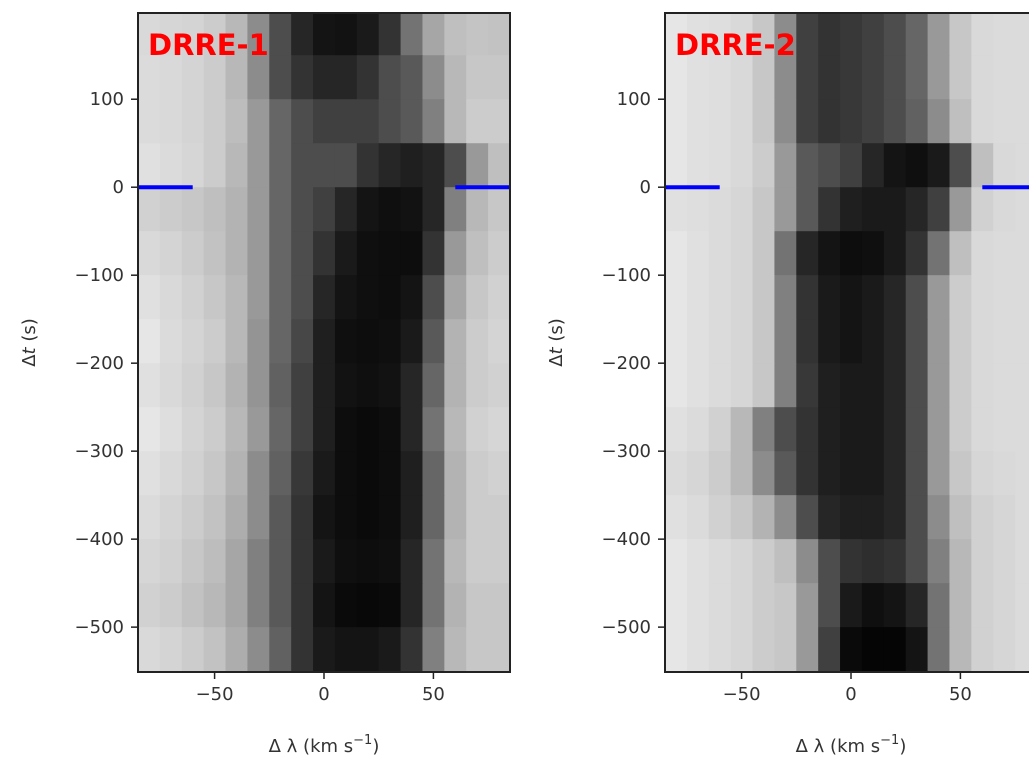 This screenshot has width=1029, height=760. I want to click on y-tick-label: 0, so click(118, 187).